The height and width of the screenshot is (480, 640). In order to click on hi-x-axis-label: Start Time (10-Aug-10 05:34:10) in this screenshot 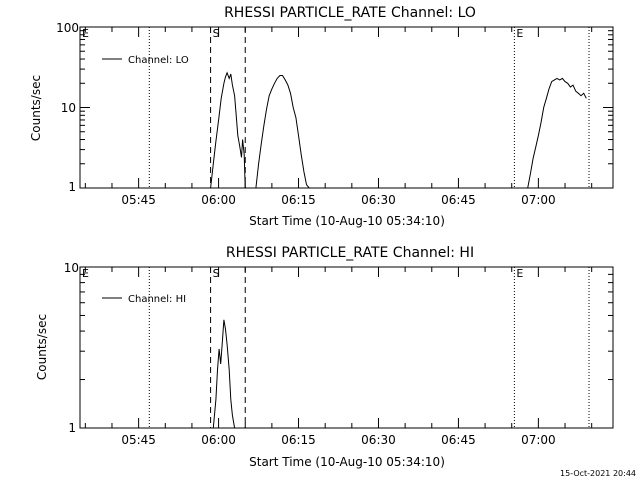, I will do `click(347, 462)`.